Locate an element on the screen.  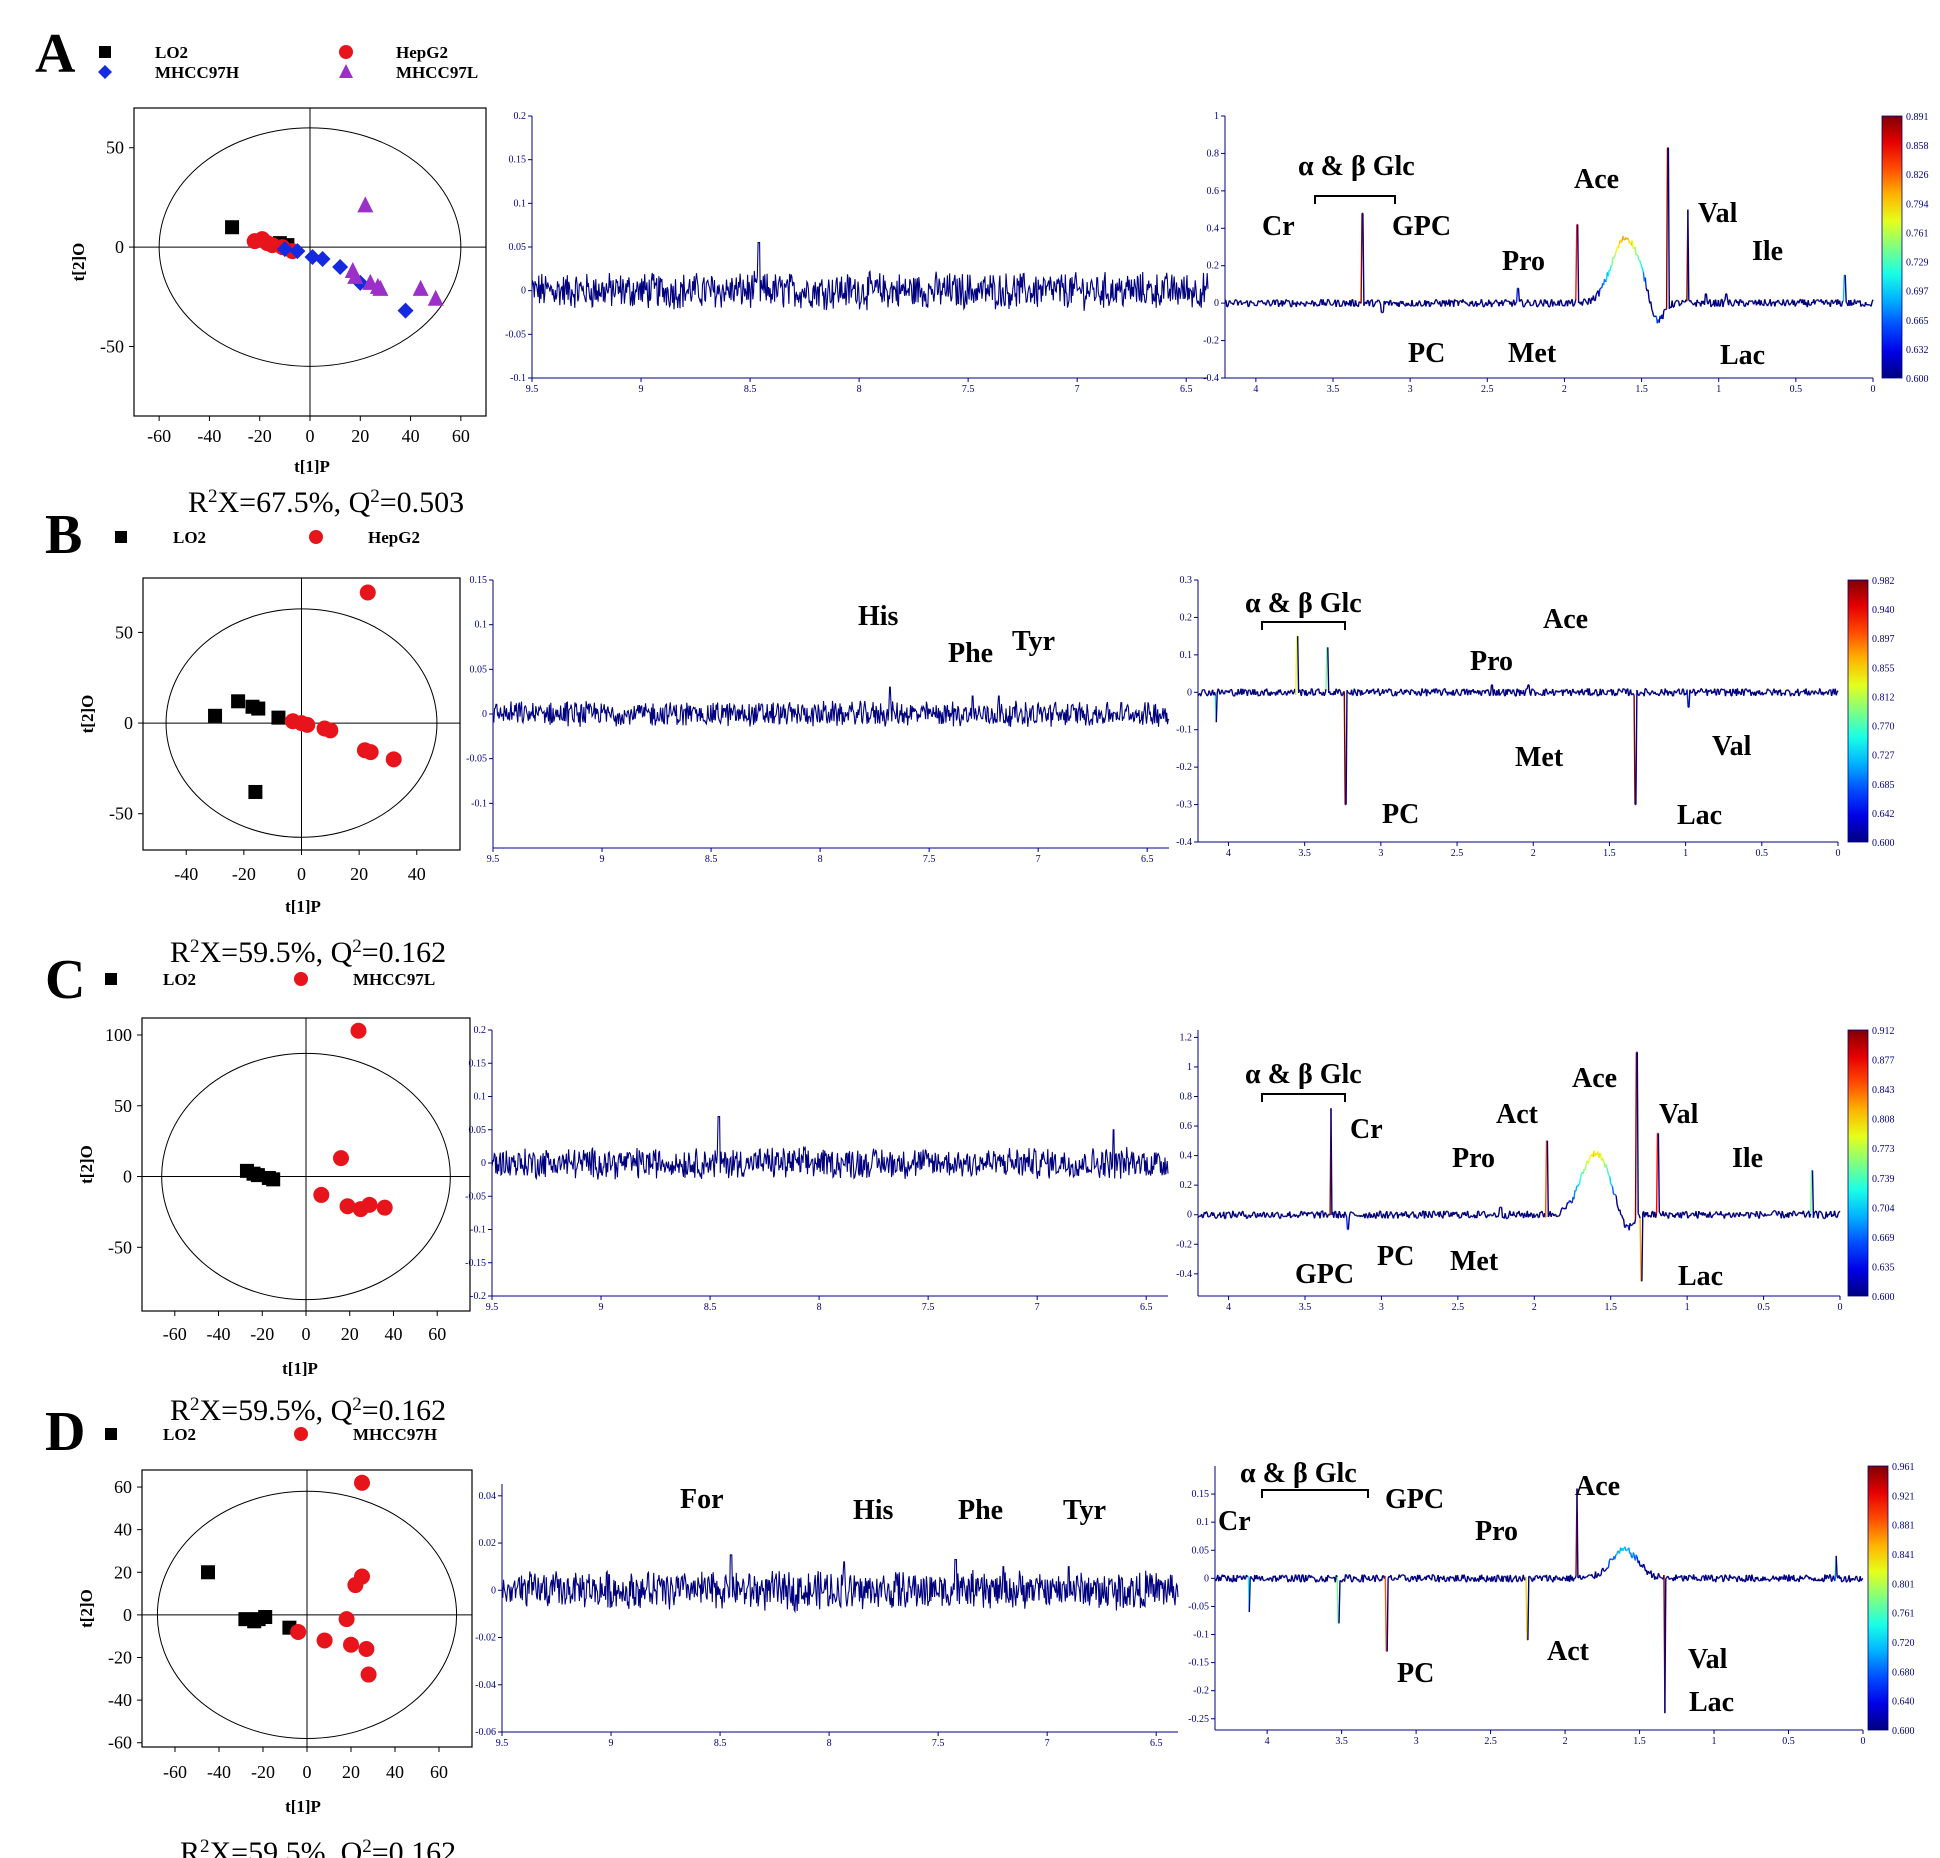
data-point-hepg2 is located at coordinates (370, 752).